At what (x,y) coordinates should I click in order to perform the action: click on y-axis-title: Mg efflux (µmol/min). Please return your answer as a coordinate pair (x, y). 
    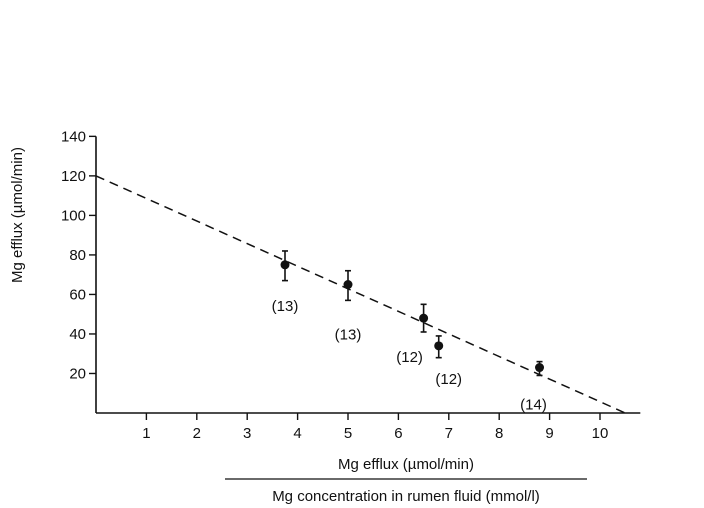
    Looking at the image, I should click on (17, 215).